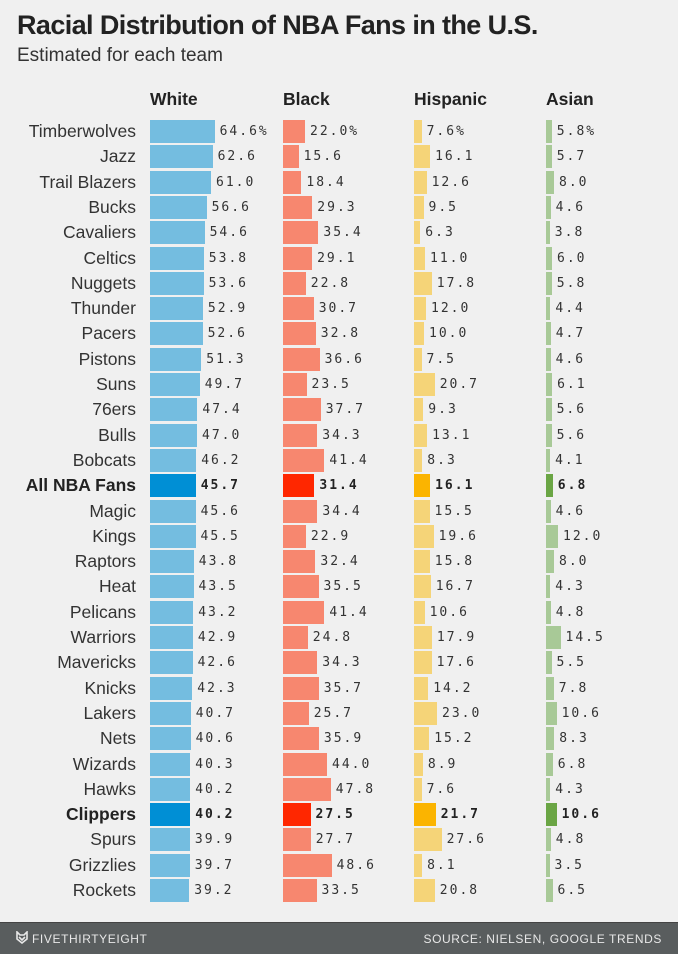  What do you see at coordinates (344, 359) in the screenshot?
I see `value-label-black: 36.6` at bounding box center [344, 359].